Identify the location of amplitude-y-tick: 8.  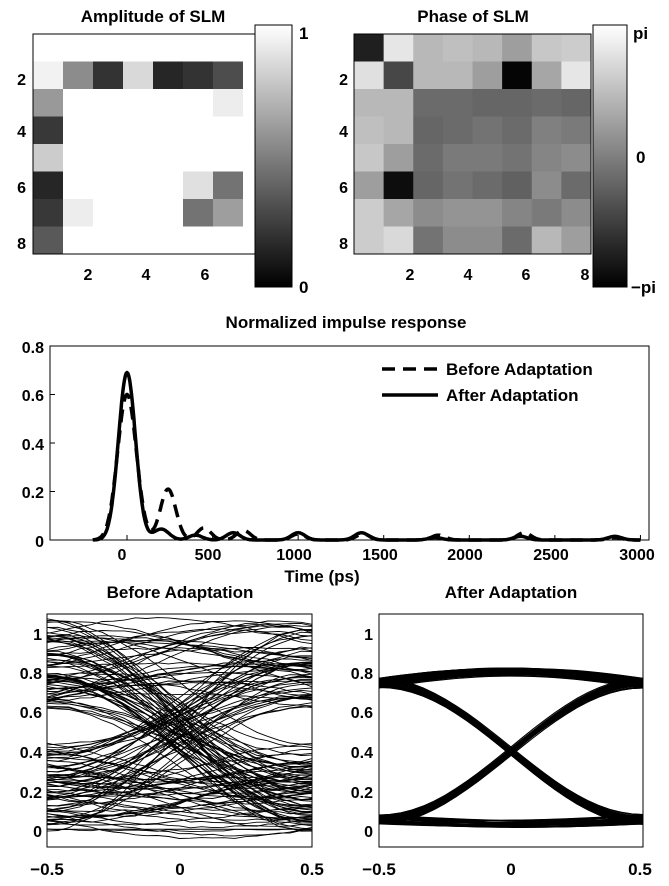
(21, 244).